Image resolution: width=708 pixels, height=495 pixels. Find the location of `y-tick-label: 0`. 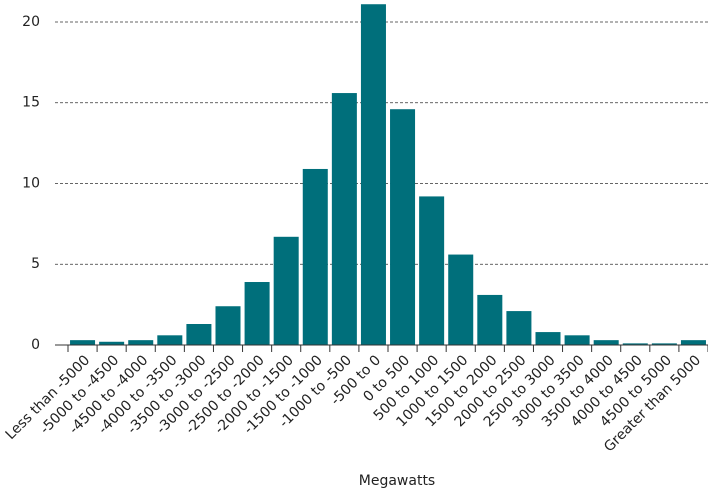

y-tick-label: 0 is located at coordinates (35, 345).